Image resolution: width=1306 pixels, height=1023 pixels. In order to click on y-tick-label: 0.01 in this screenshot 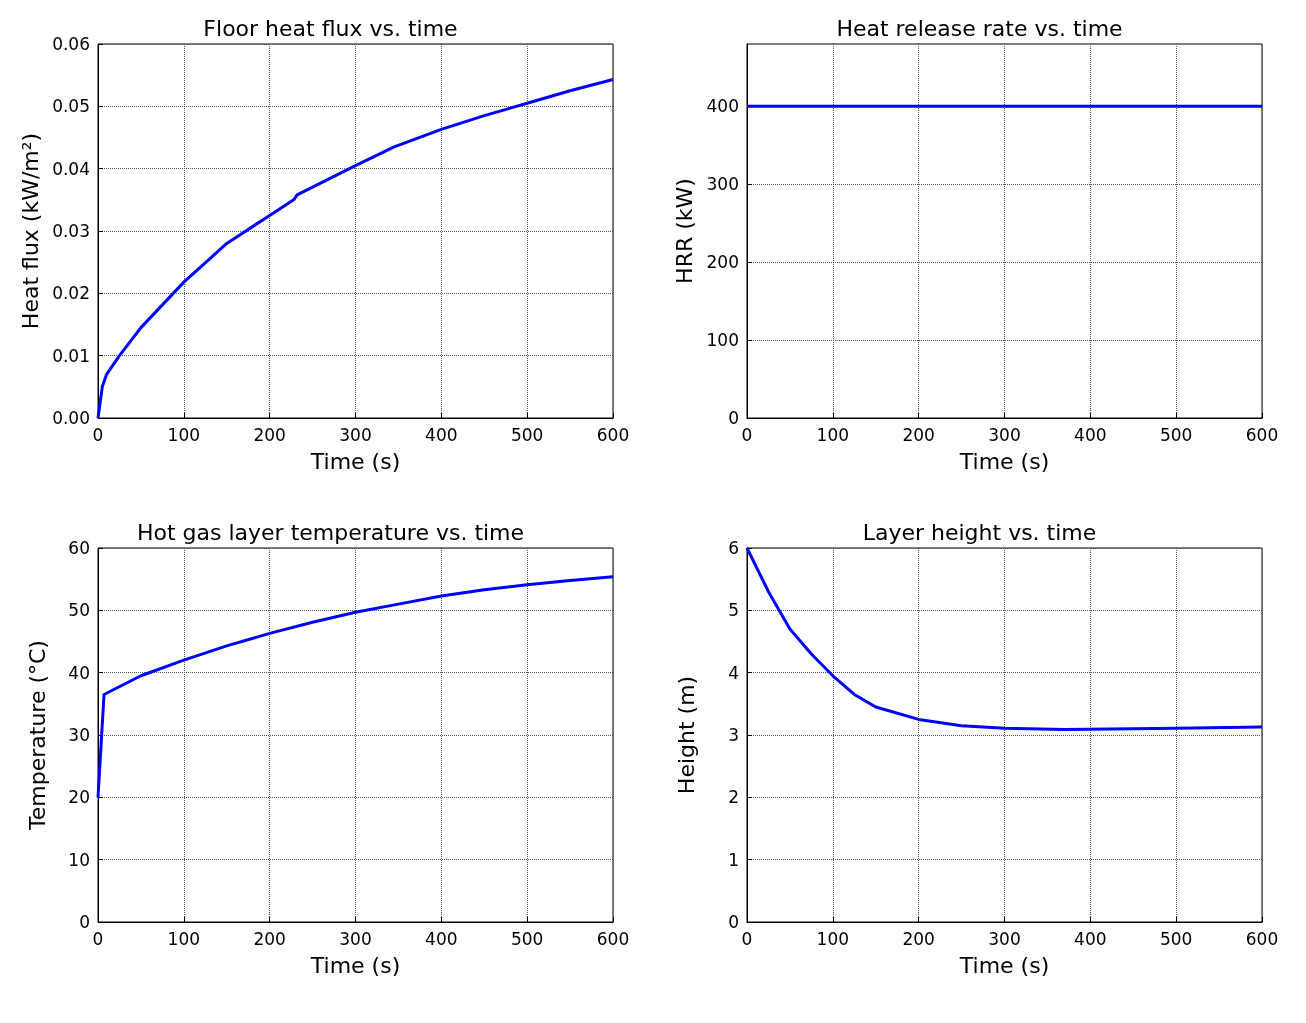, I will do `click(71, 355)`.